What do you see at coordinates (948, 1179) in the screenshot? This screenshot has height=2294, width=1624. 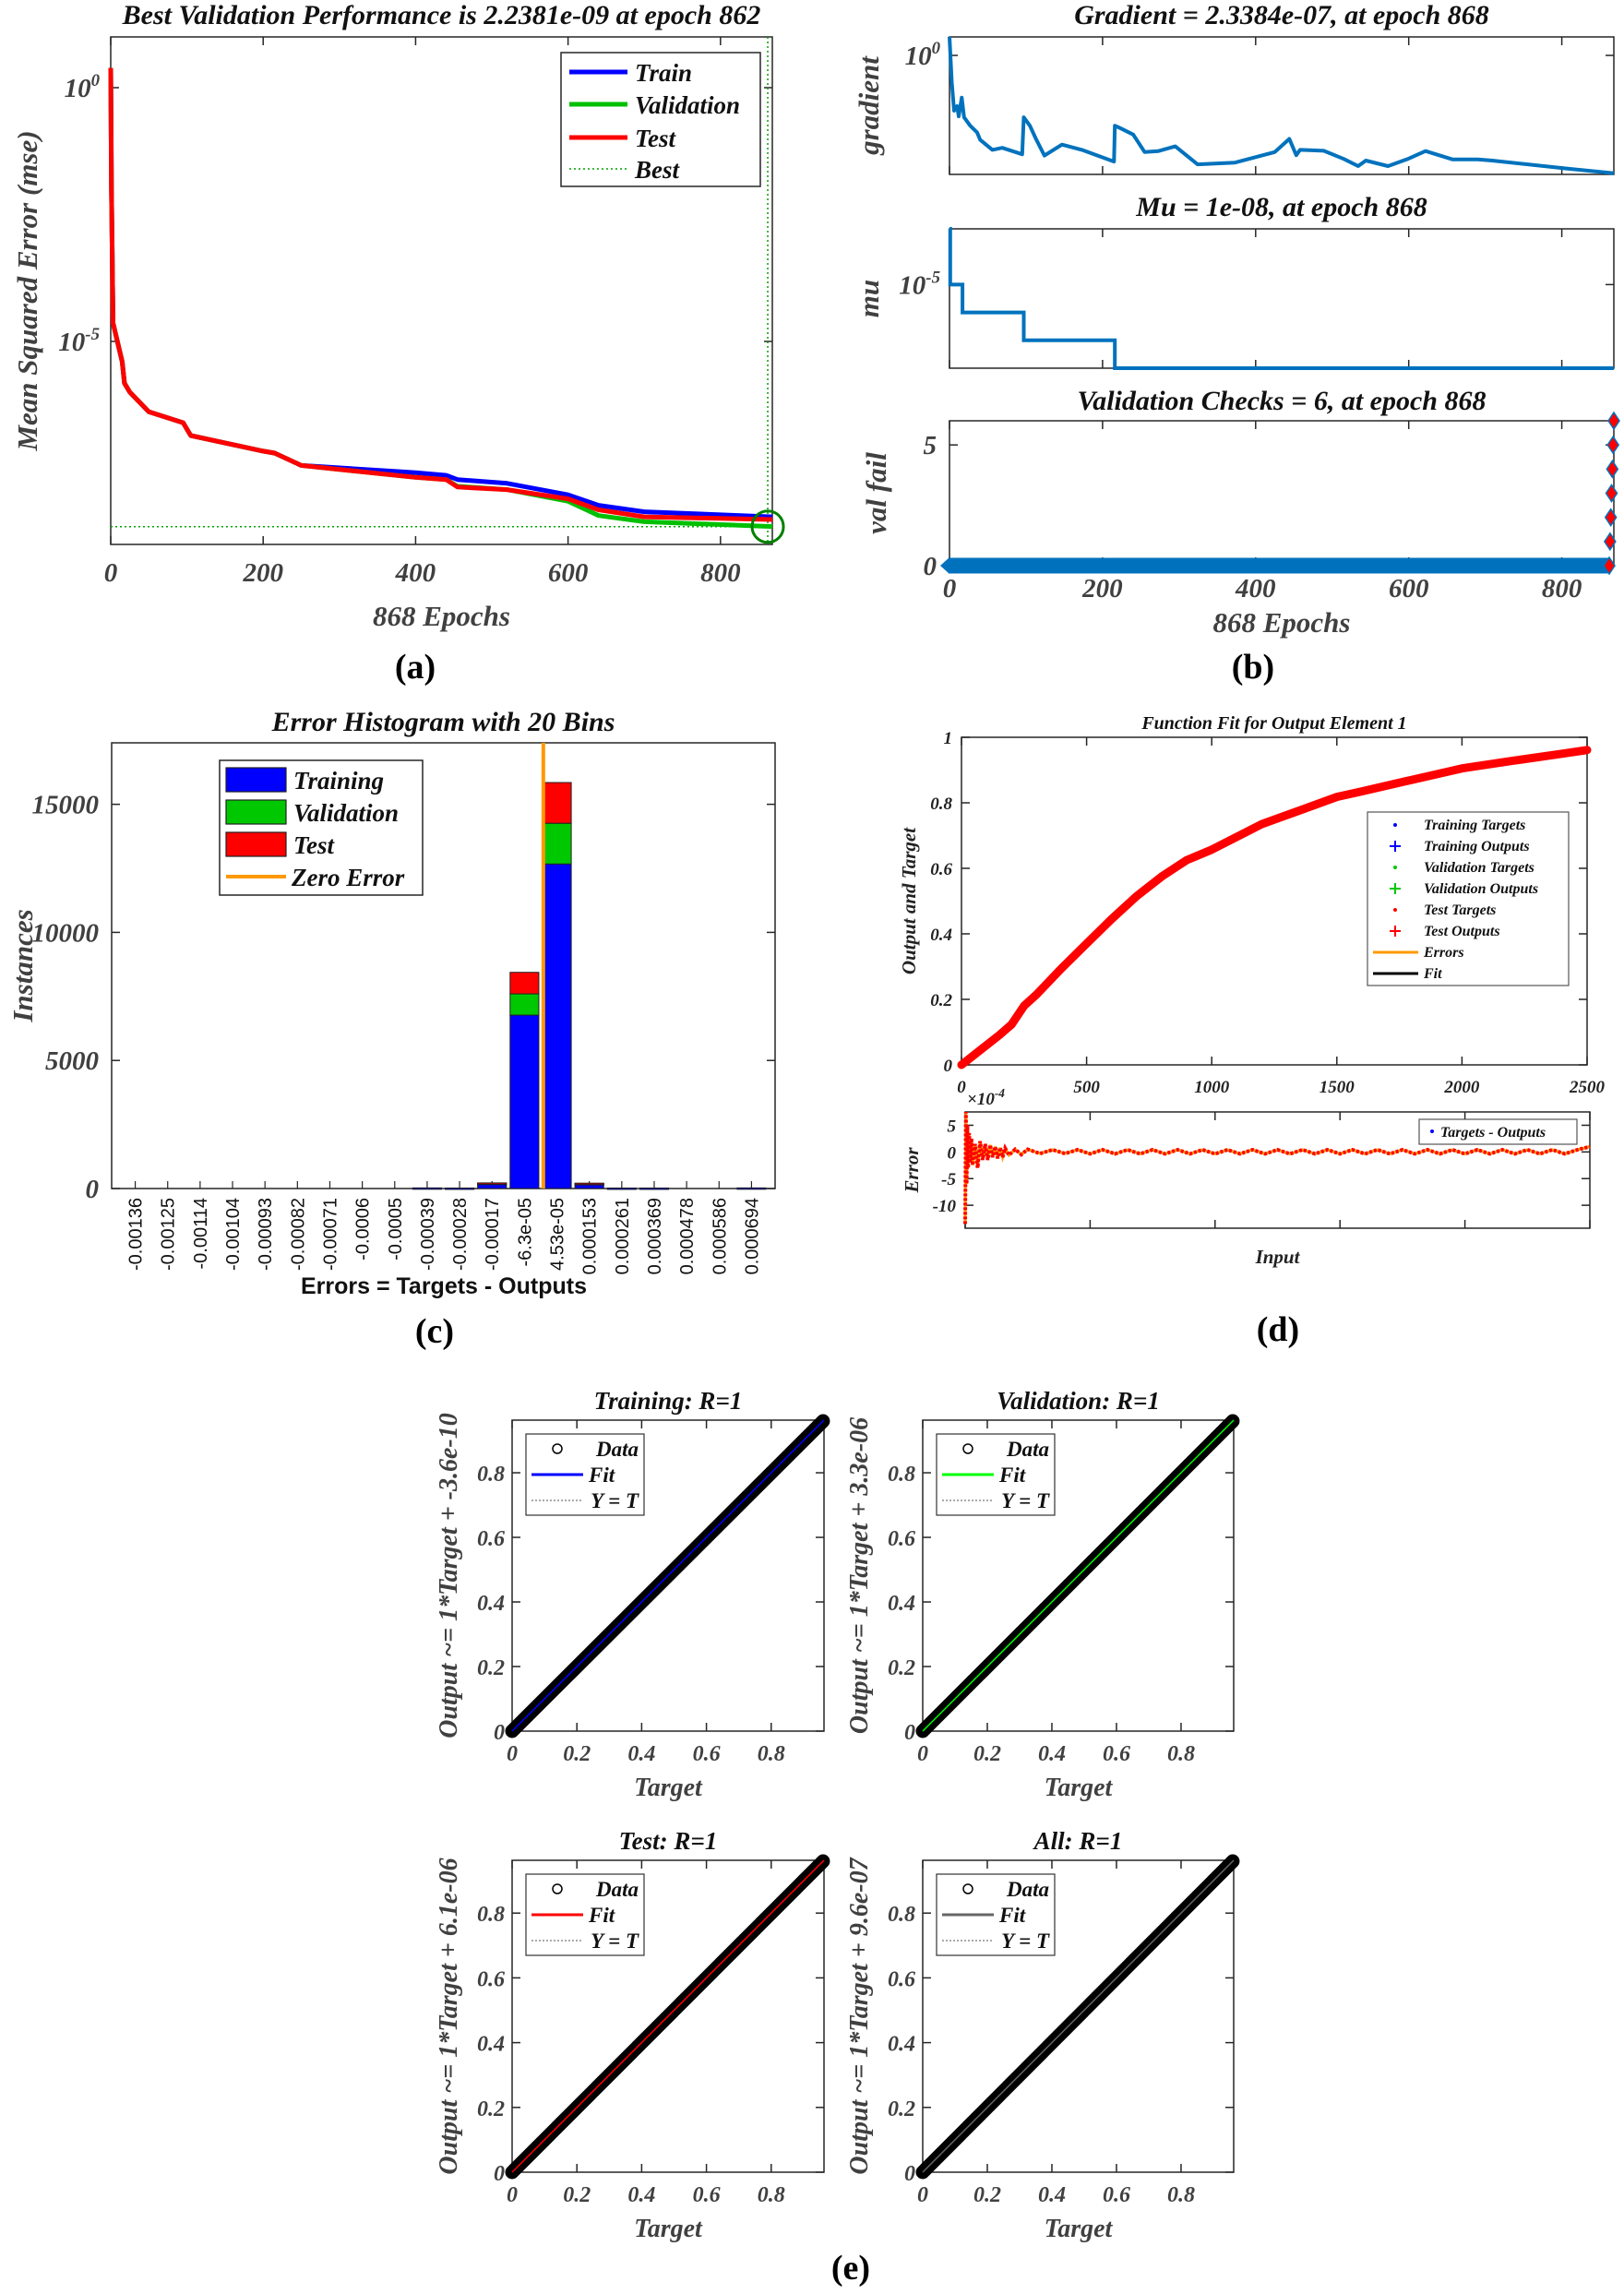 I see `y-tick-label: -5` at bounding box center [948, 1179].